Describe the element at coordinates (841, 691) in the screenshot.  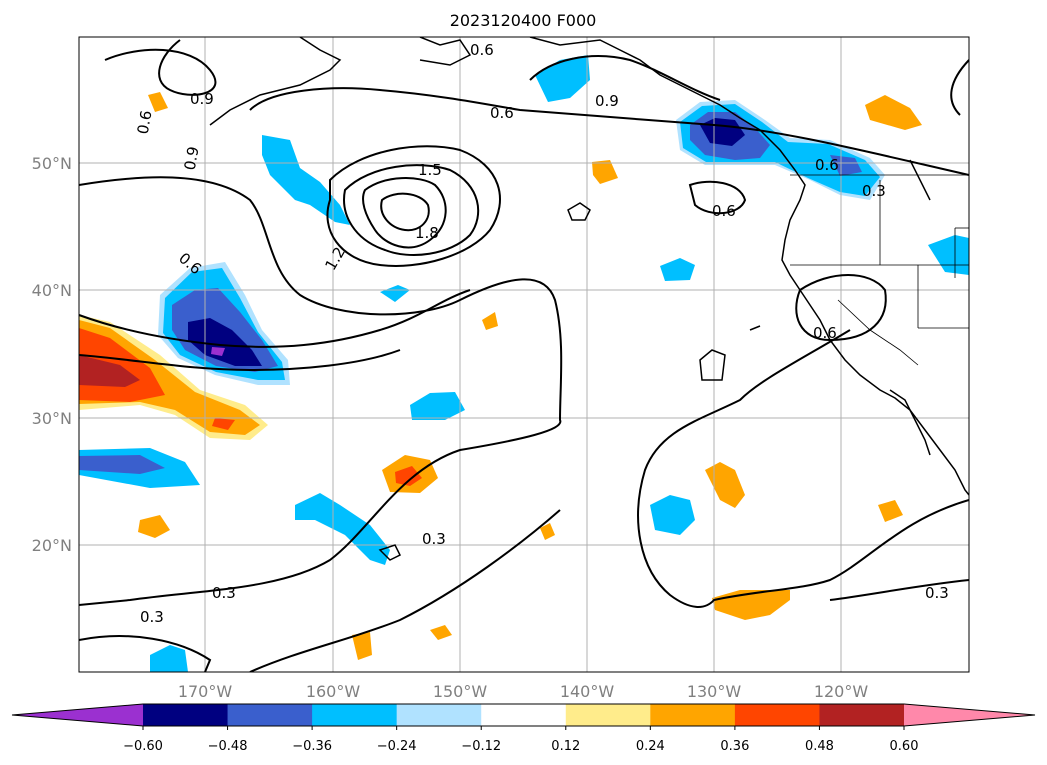
I see `lon-tick-label: 120°W` at that location.